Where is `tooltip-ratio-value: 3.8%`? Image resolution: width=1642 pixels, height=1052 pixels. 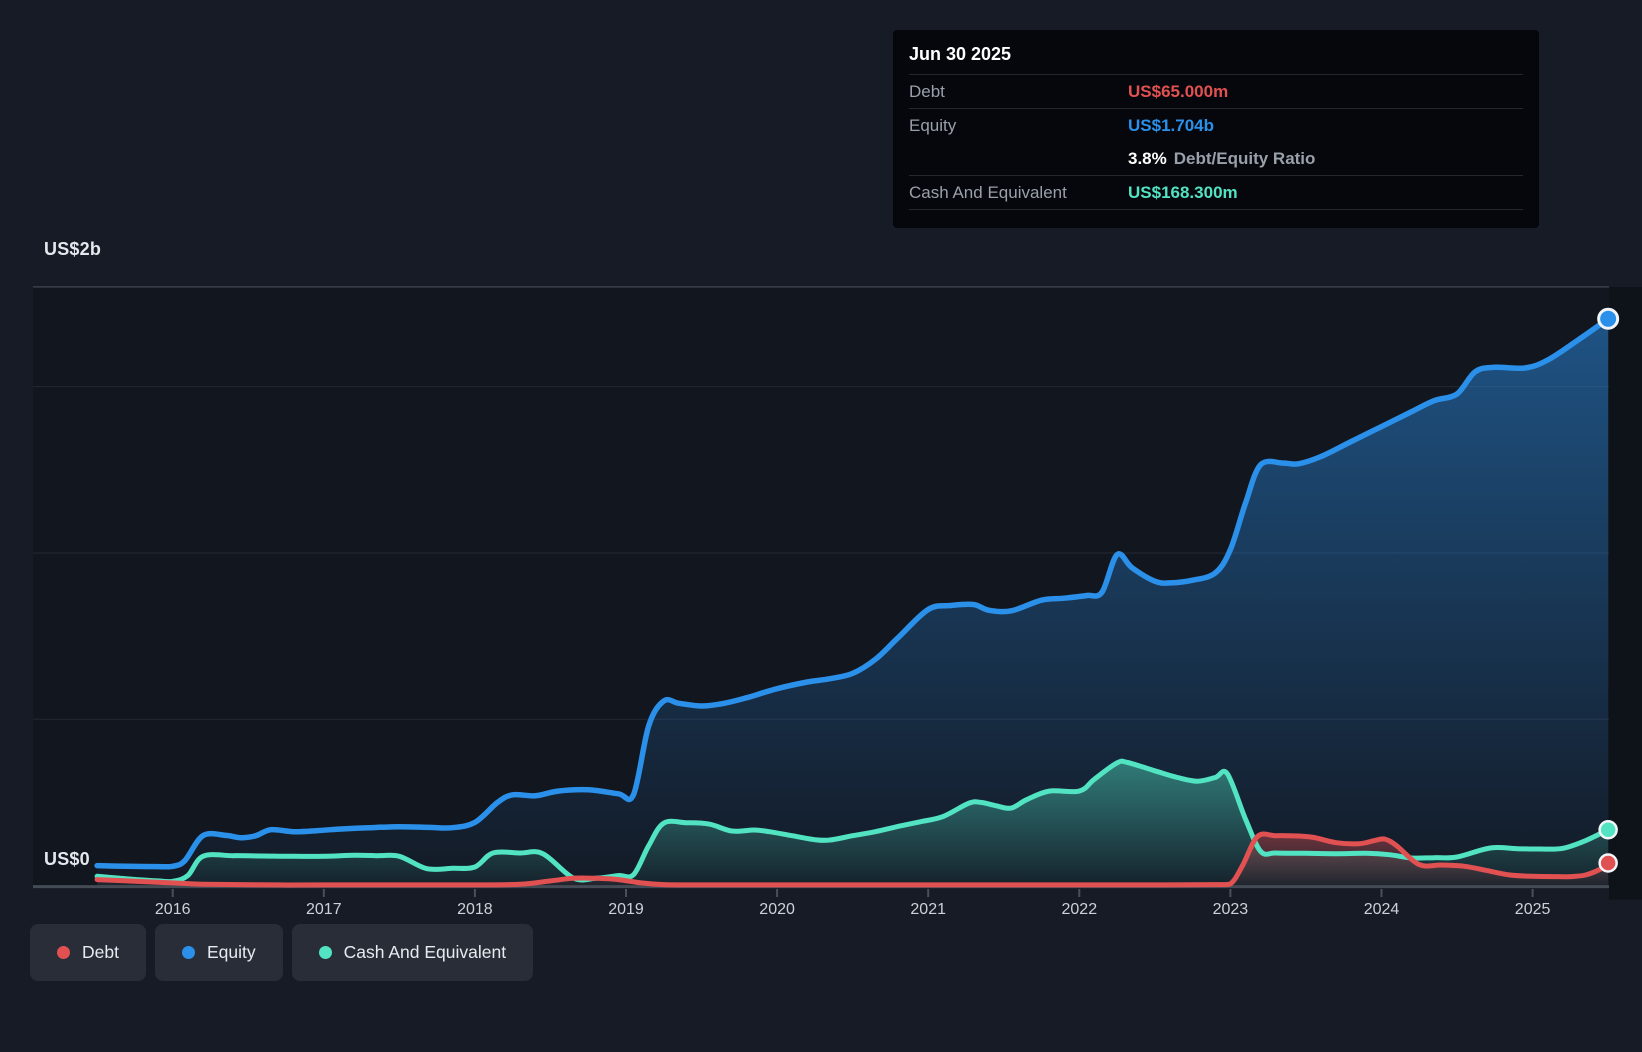 tooltip-ratio-value: 3.8% is located at coordinates (1147, 158).